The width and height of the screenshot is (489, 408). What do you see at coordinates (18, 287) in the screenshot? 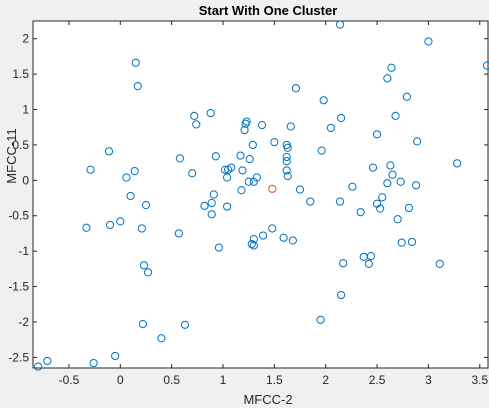
I see `y-tick-label: -1.5` at bounding box center [18, 287].